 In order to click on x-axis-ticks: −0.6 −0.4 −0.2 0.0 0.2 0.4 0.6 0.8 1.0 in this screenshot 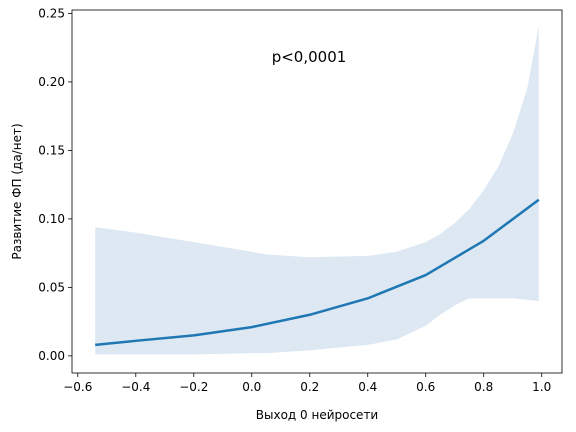, I will do `click(307, 383)`.